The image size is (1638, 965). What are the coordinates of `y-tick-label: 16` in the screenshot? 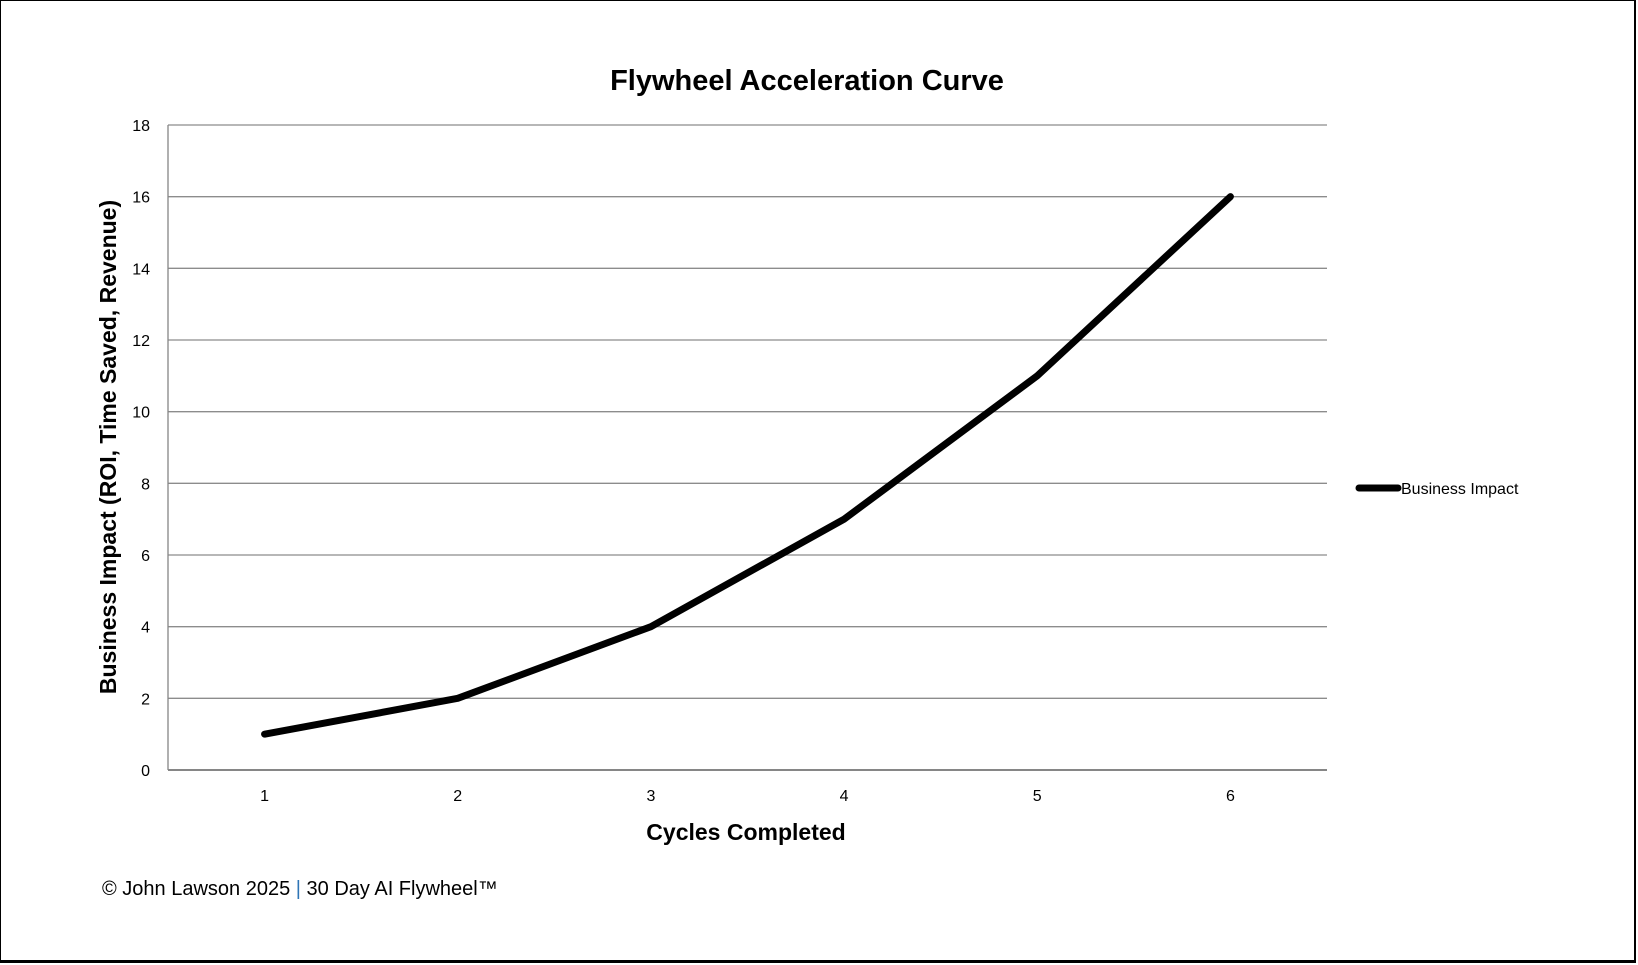 It's located at (141, 198).